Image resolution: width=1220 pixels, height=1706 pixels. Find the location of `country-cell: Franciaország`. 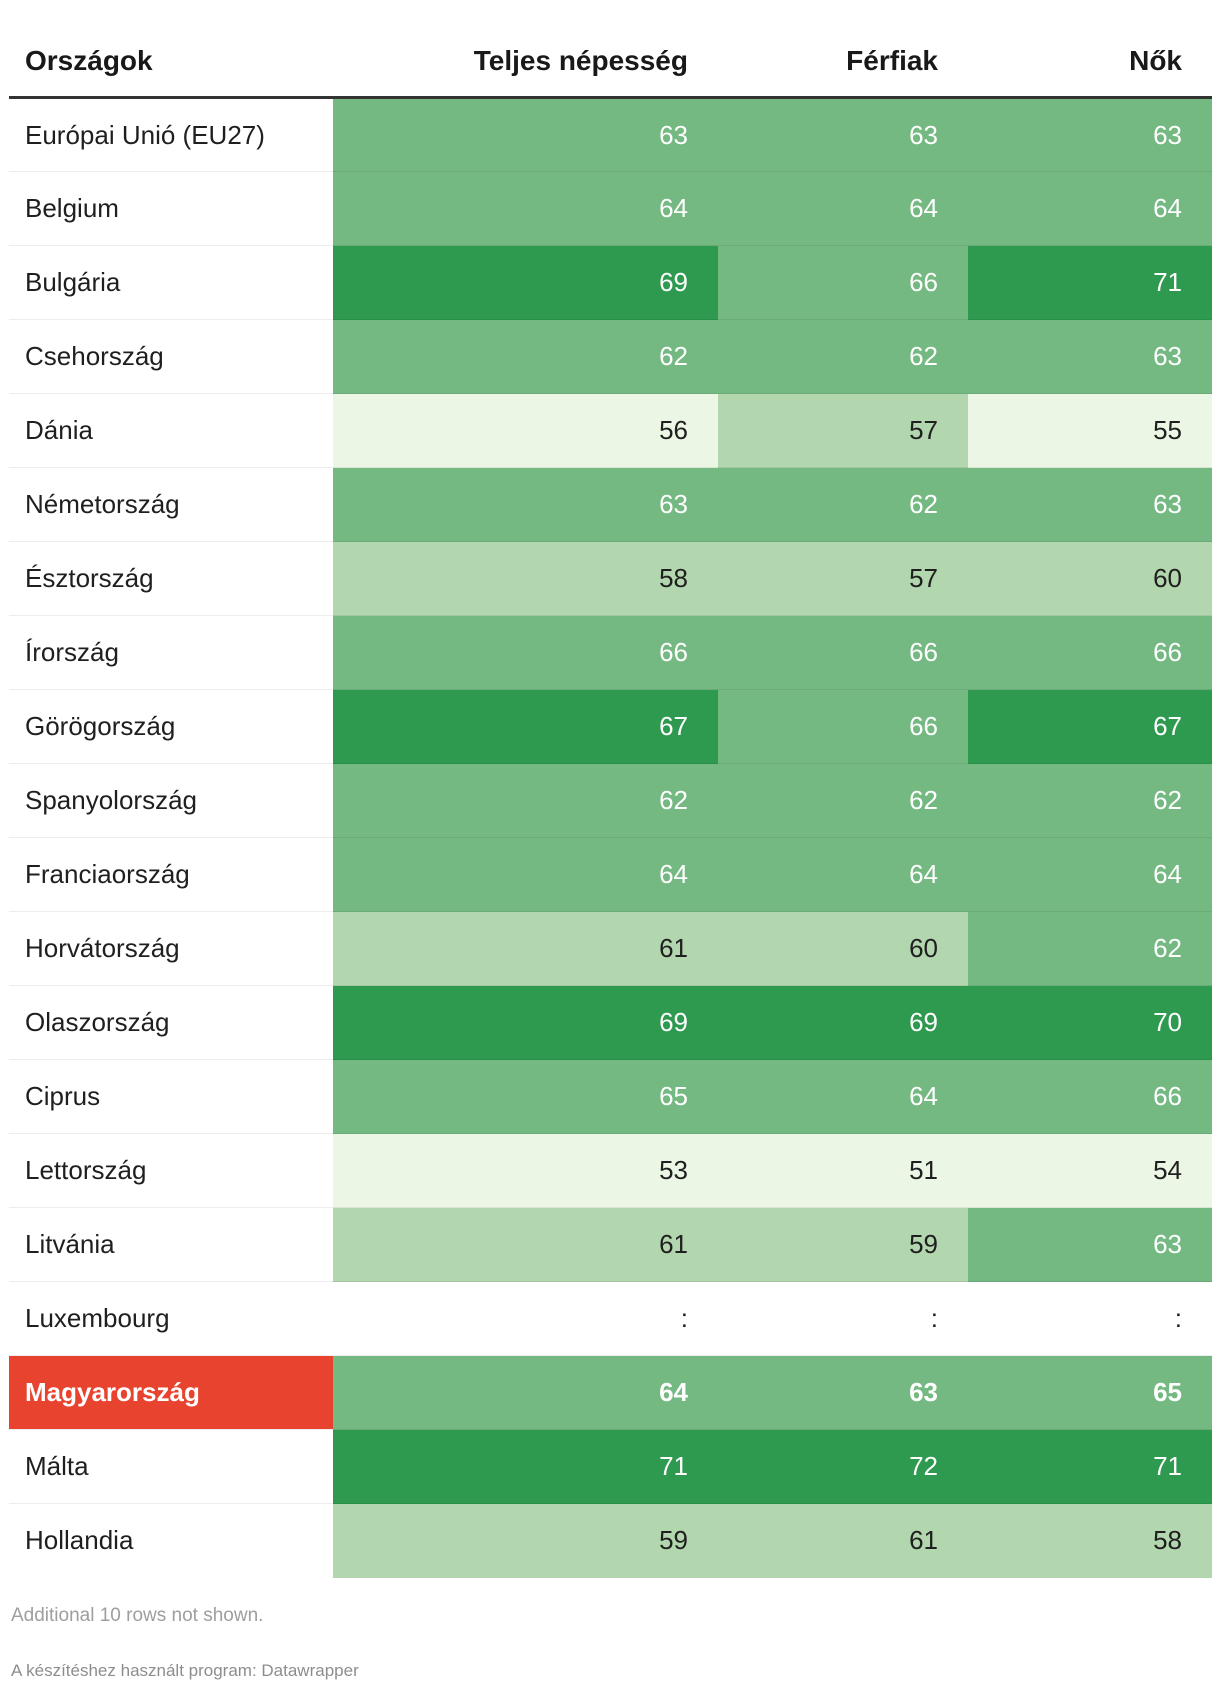

country-cell: Franciaország is located at coordinates (171, 874).